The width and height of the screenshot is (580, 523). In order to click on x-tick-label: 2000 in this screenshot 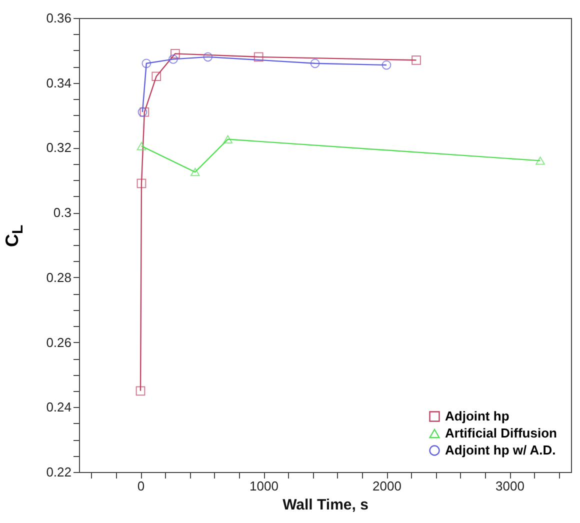, I will do `click(387, 486)`.